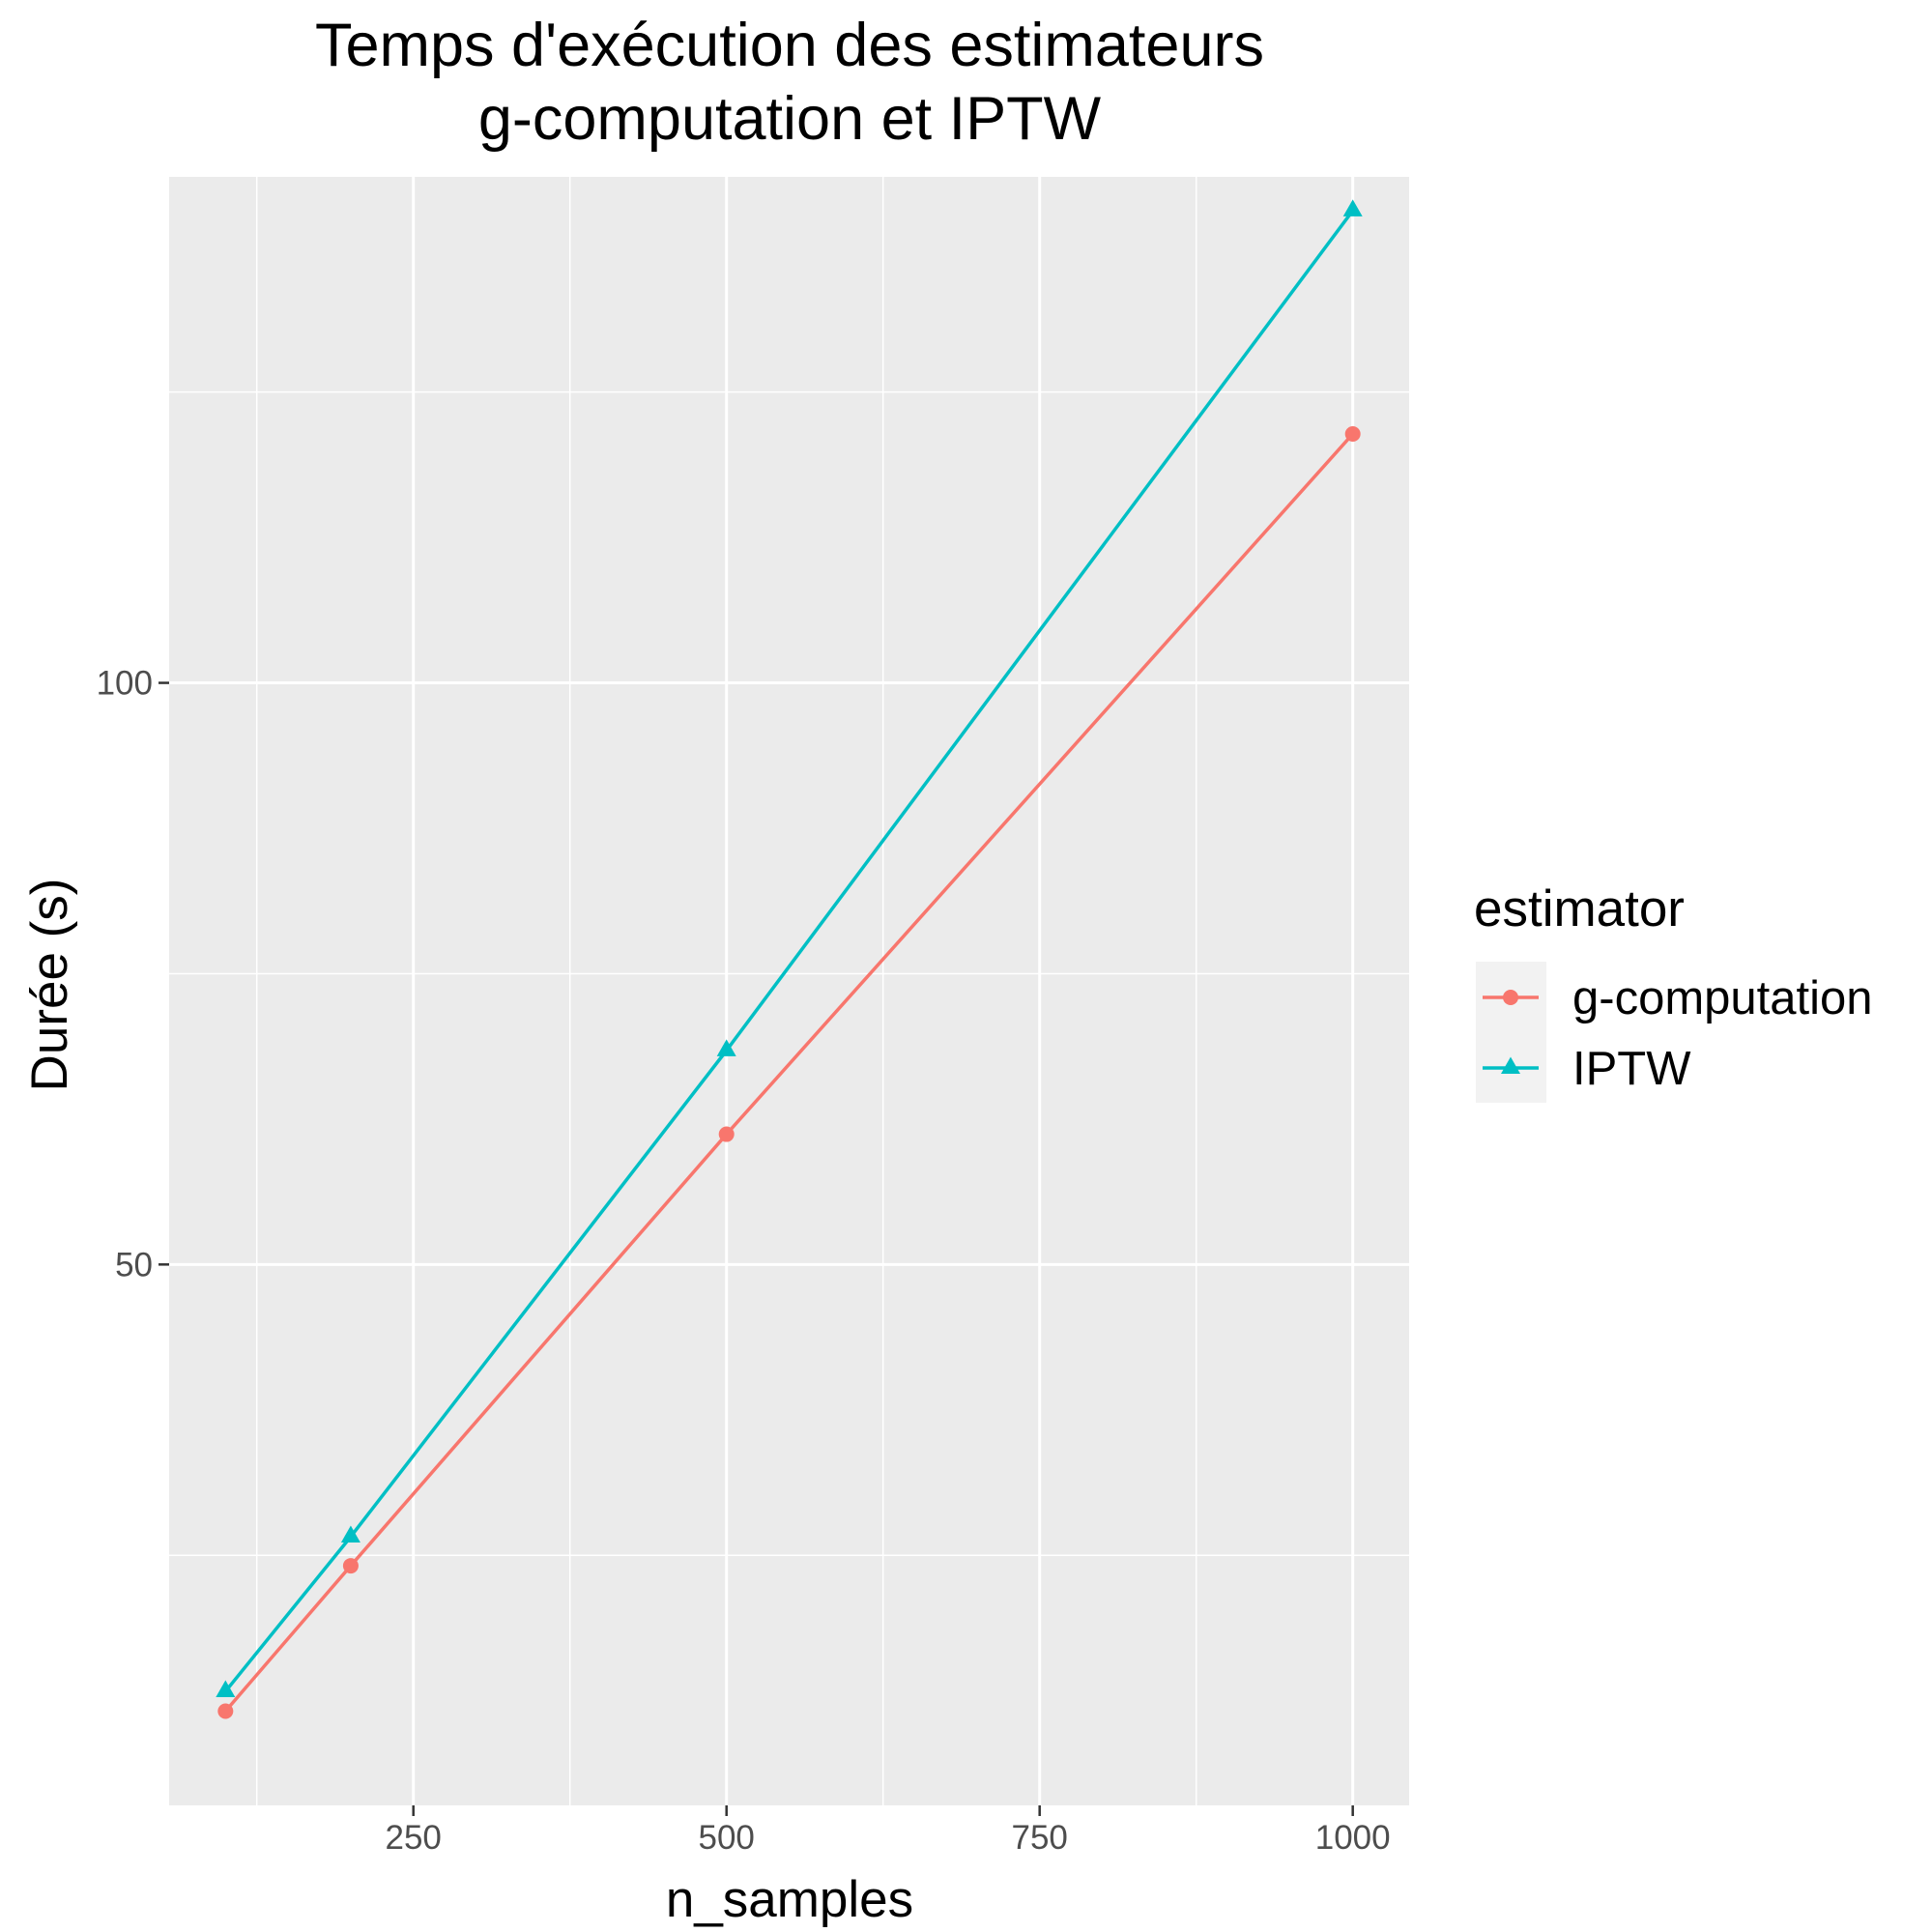 This screenshot has width=1932, height=1932. I want to click on x-axis: 250 500 750 1000, so click(888, 1831).